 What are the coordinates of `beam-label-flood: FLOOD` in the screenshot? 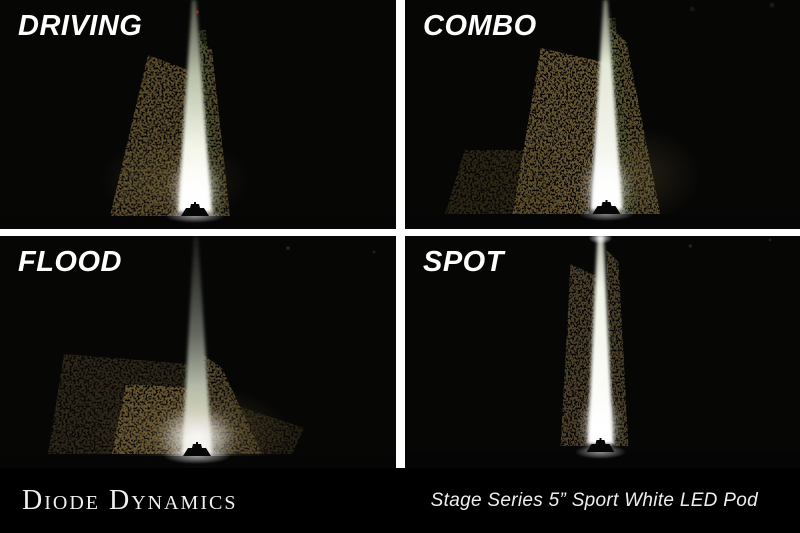 It's located at (70, 262).